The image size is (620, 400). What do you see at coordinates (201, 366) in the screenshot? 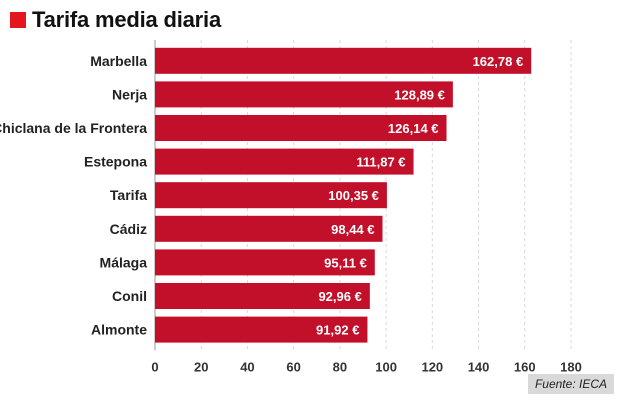
I see `x-tick-label: 20` at bounding box center [201, 366].